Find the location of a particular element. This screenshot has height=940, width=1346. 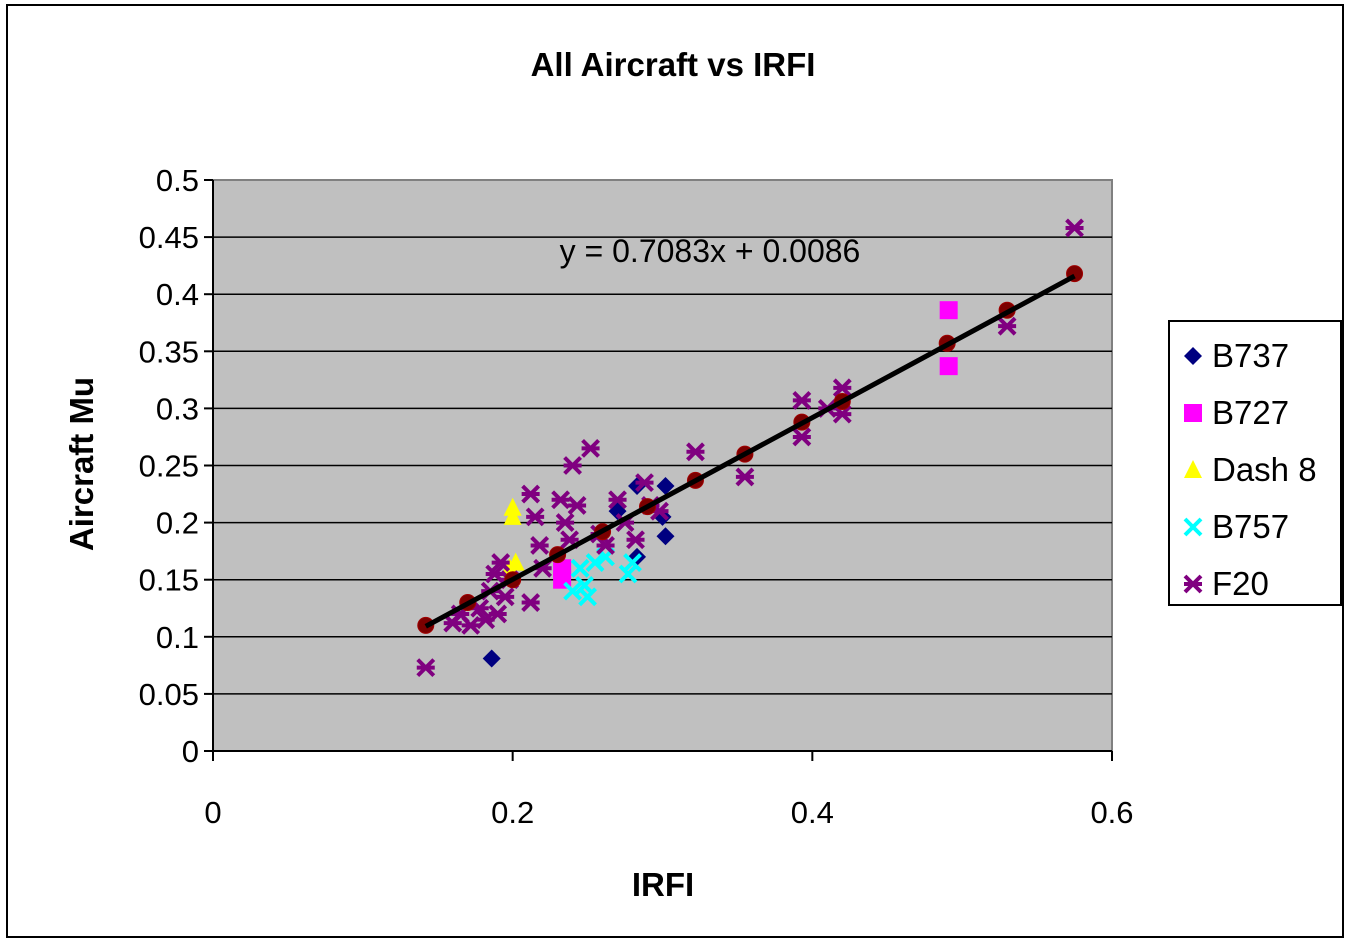

legend-swatch-f20 is located at coordinates (1193, 584).